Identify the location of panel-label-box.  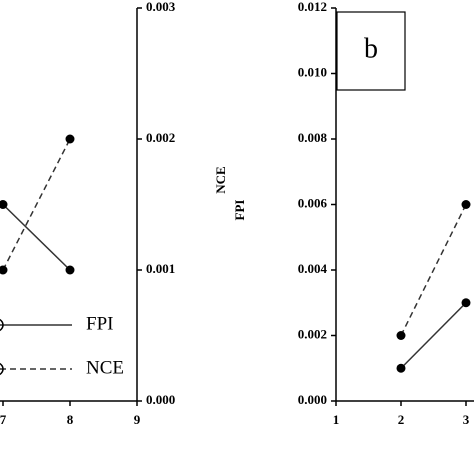
(371, 51).